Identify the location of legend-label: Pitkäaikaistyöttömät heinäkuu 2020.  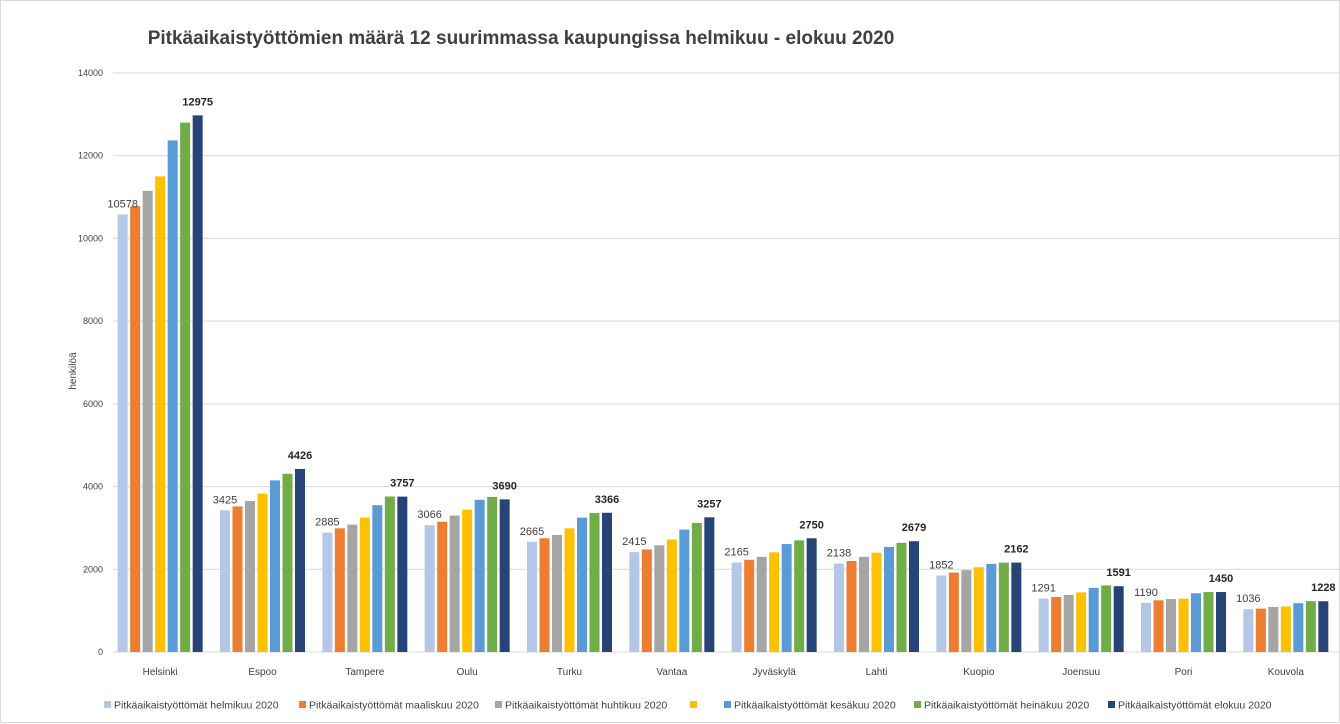
(1006, 706).